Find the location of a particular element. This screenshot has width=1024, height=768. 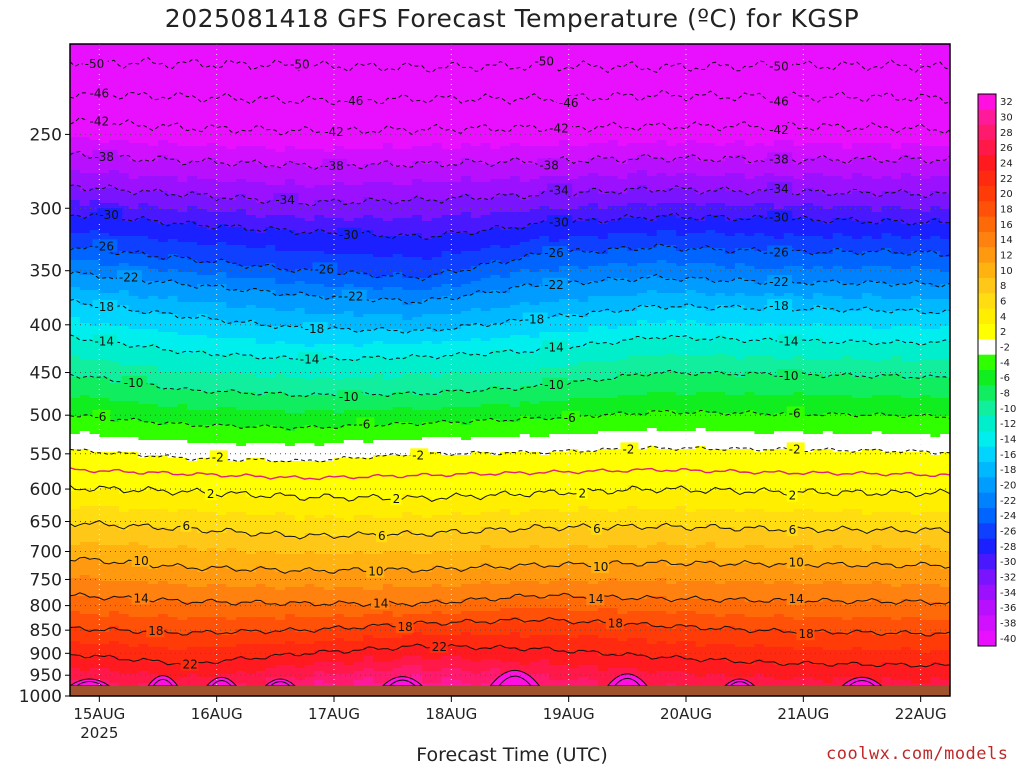

colorbar-label: 26 is located at coordinates (1006, 148).